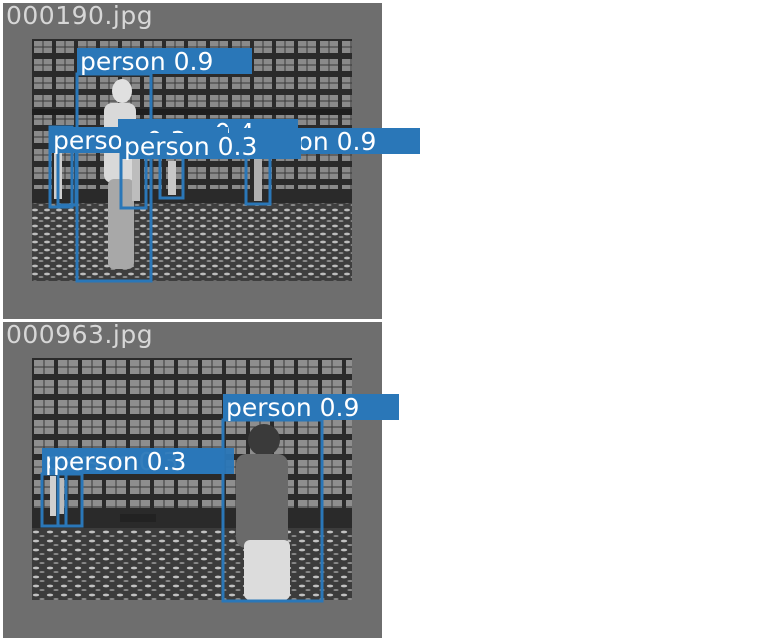 The image size is (768, 640). I want to click on filename-label: 000190.jpg, so click(80, 15).